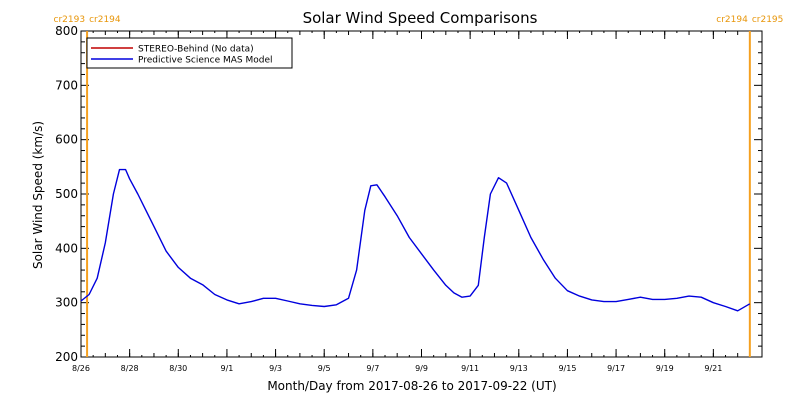 The height and width of the screenshot is (400, 800). Describe the element at coordinates (732, 20) in the screenshot. I see `carrington-label-left: cr2194` at that location.